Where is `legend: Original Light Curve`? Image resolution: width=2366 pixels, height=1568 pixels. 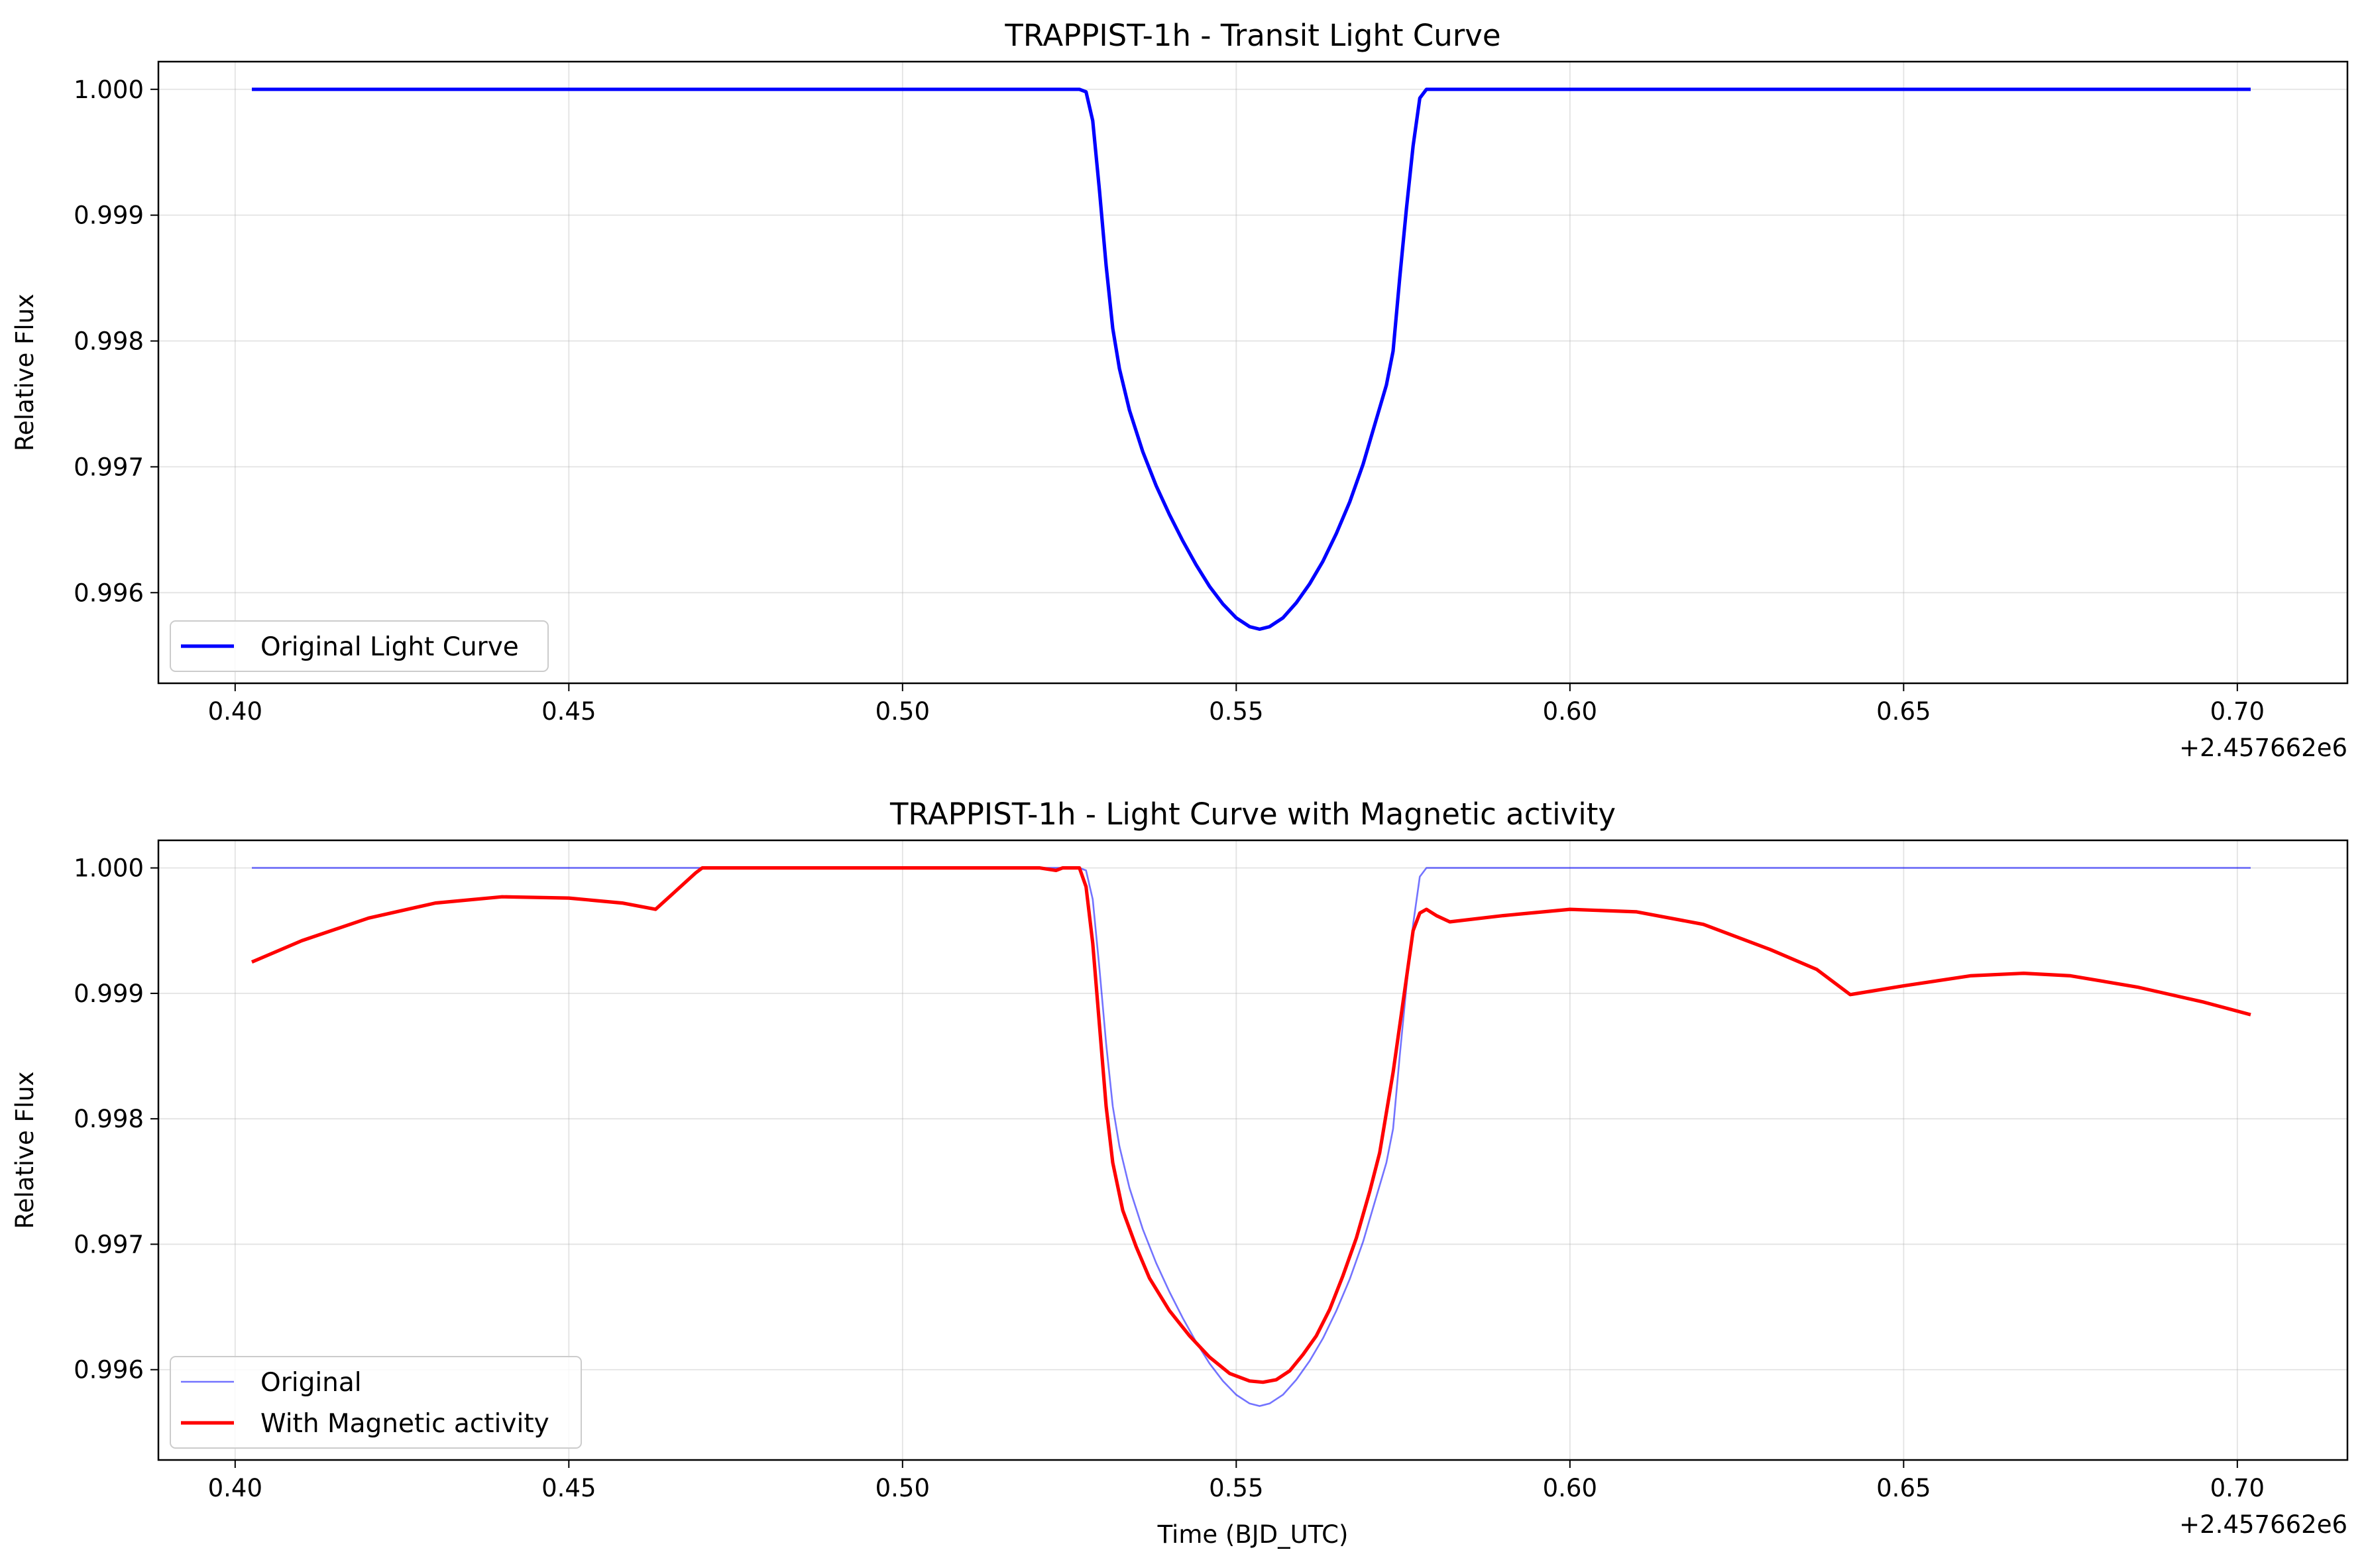 legend: Original Light Curve is located at coordinates (359, 646).